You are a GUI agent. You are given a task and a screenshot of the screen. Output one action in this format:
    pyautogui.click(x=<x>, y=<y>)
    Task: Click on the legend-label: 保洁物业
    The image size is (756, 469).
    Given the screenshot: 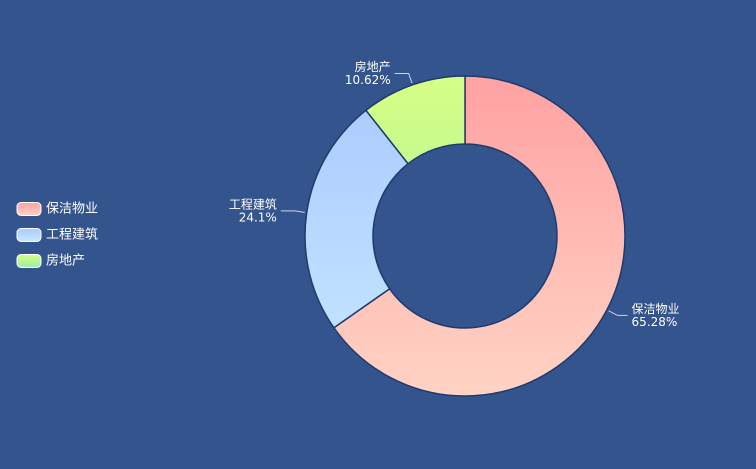 What is the action you would take?
    pyautogui.click(x=72, y=209)
    